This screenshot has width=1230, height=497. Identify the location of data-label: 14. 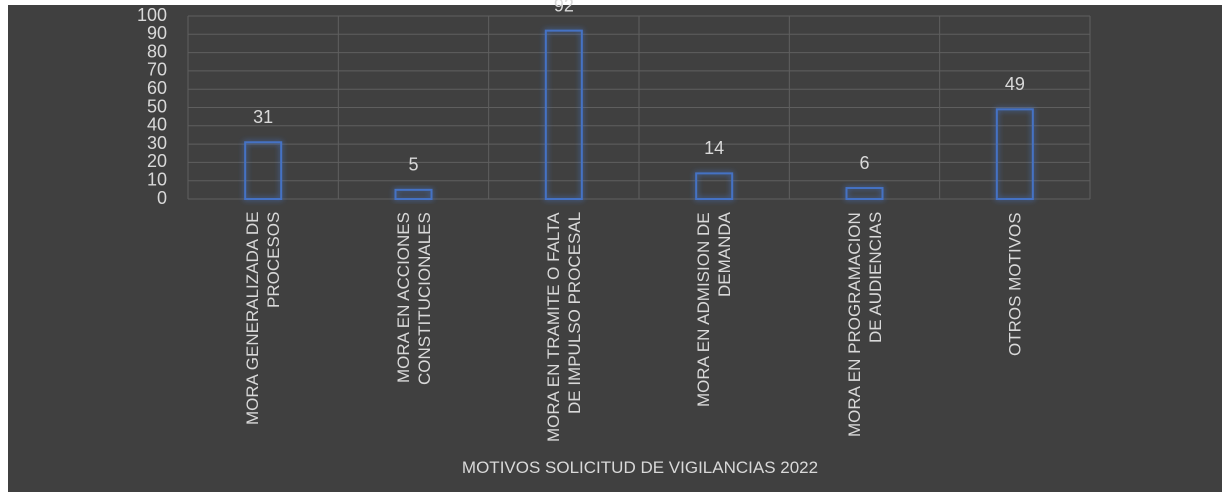
(714, 148).